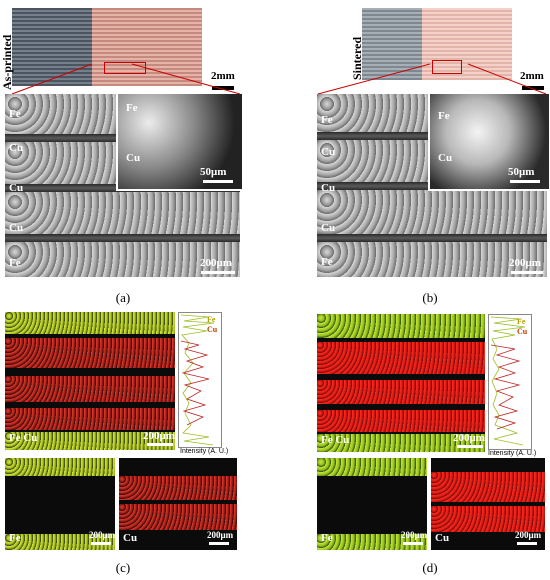 The height and width of the screenshot is (580, 550). What do you see at coordinates (432, 79) in the screenshot?
I see `zoom-lines-b` at bounding box center [432, 79].